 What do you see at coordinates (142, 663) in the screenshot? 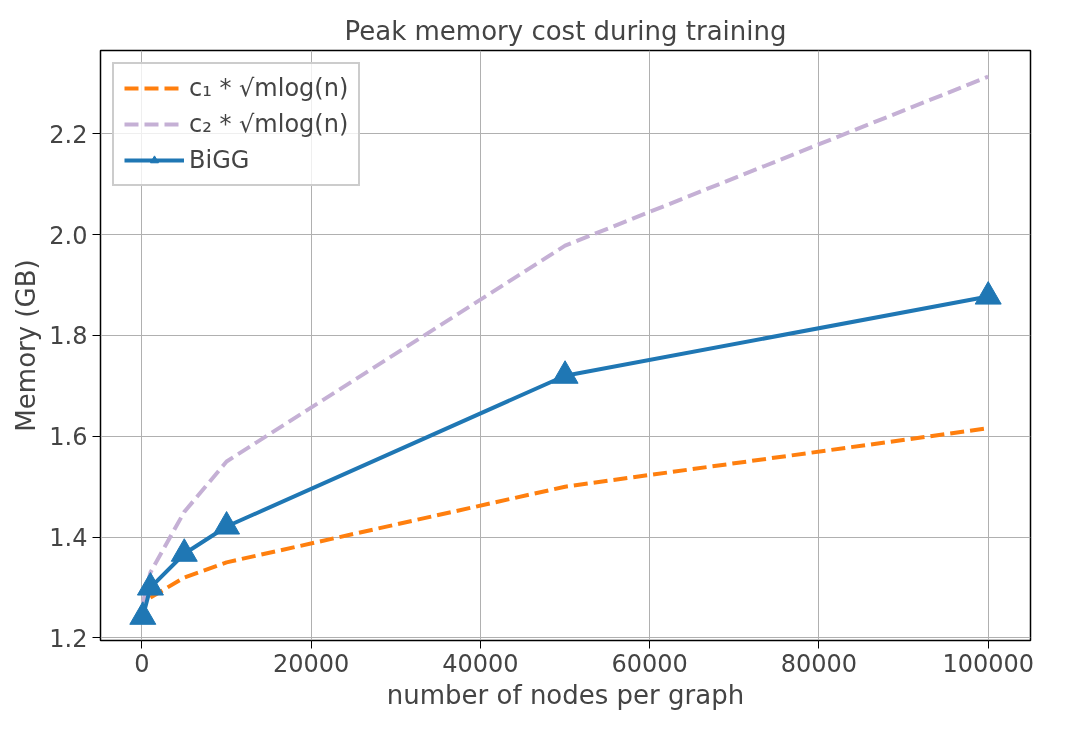
I see `x-tick-label: 0` at bounding box center [142, 663].